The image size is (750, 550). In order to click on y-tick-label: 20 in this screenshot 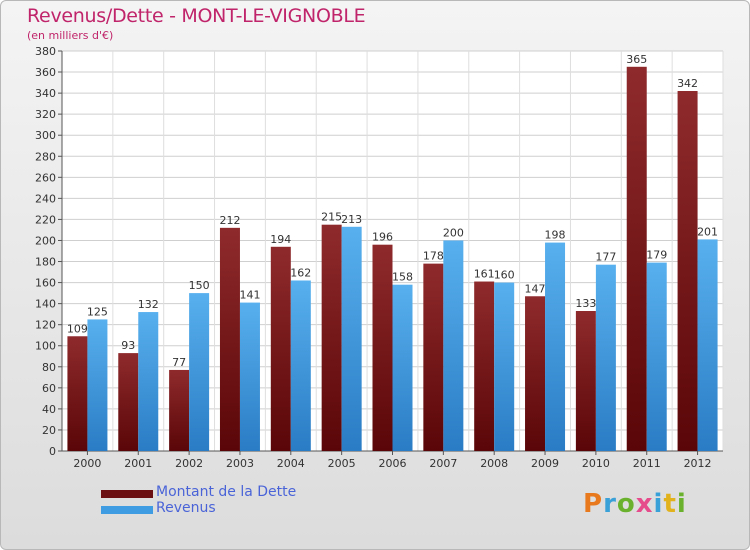, I will do `click(49, 430)`.